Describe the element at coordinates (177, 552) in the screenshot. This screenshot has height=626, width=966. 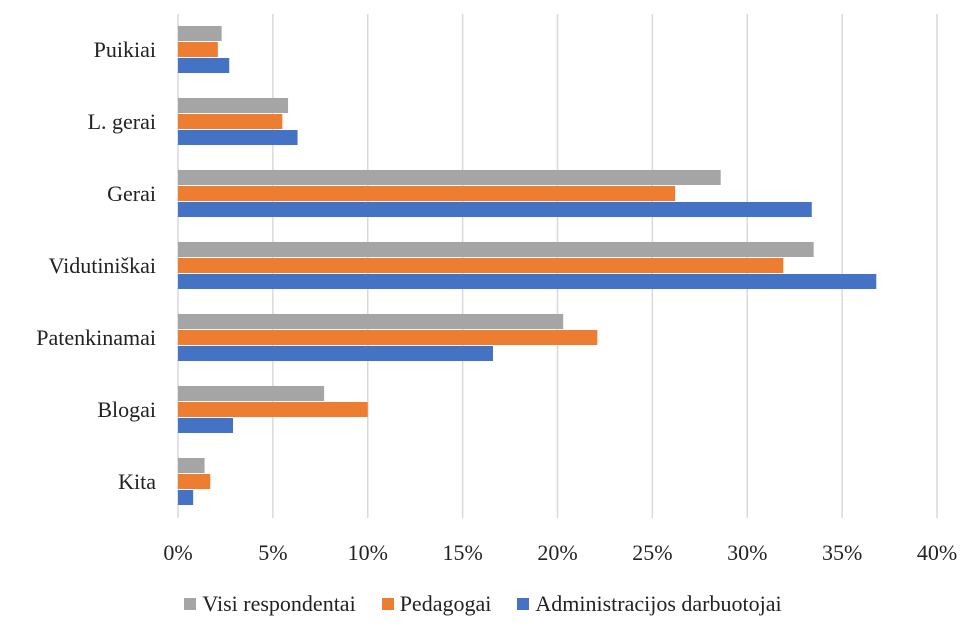
I see `x-tick-label: 0%` at that location.